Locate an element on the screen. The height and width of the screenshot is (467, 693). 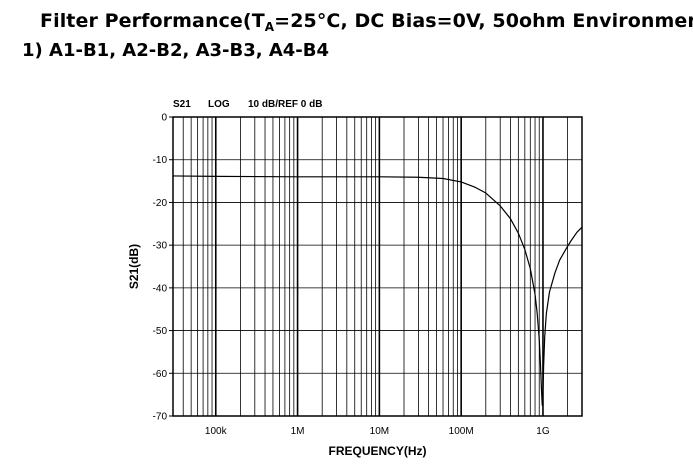
y-tick-label: -50 is located at coordinates (160, 331).